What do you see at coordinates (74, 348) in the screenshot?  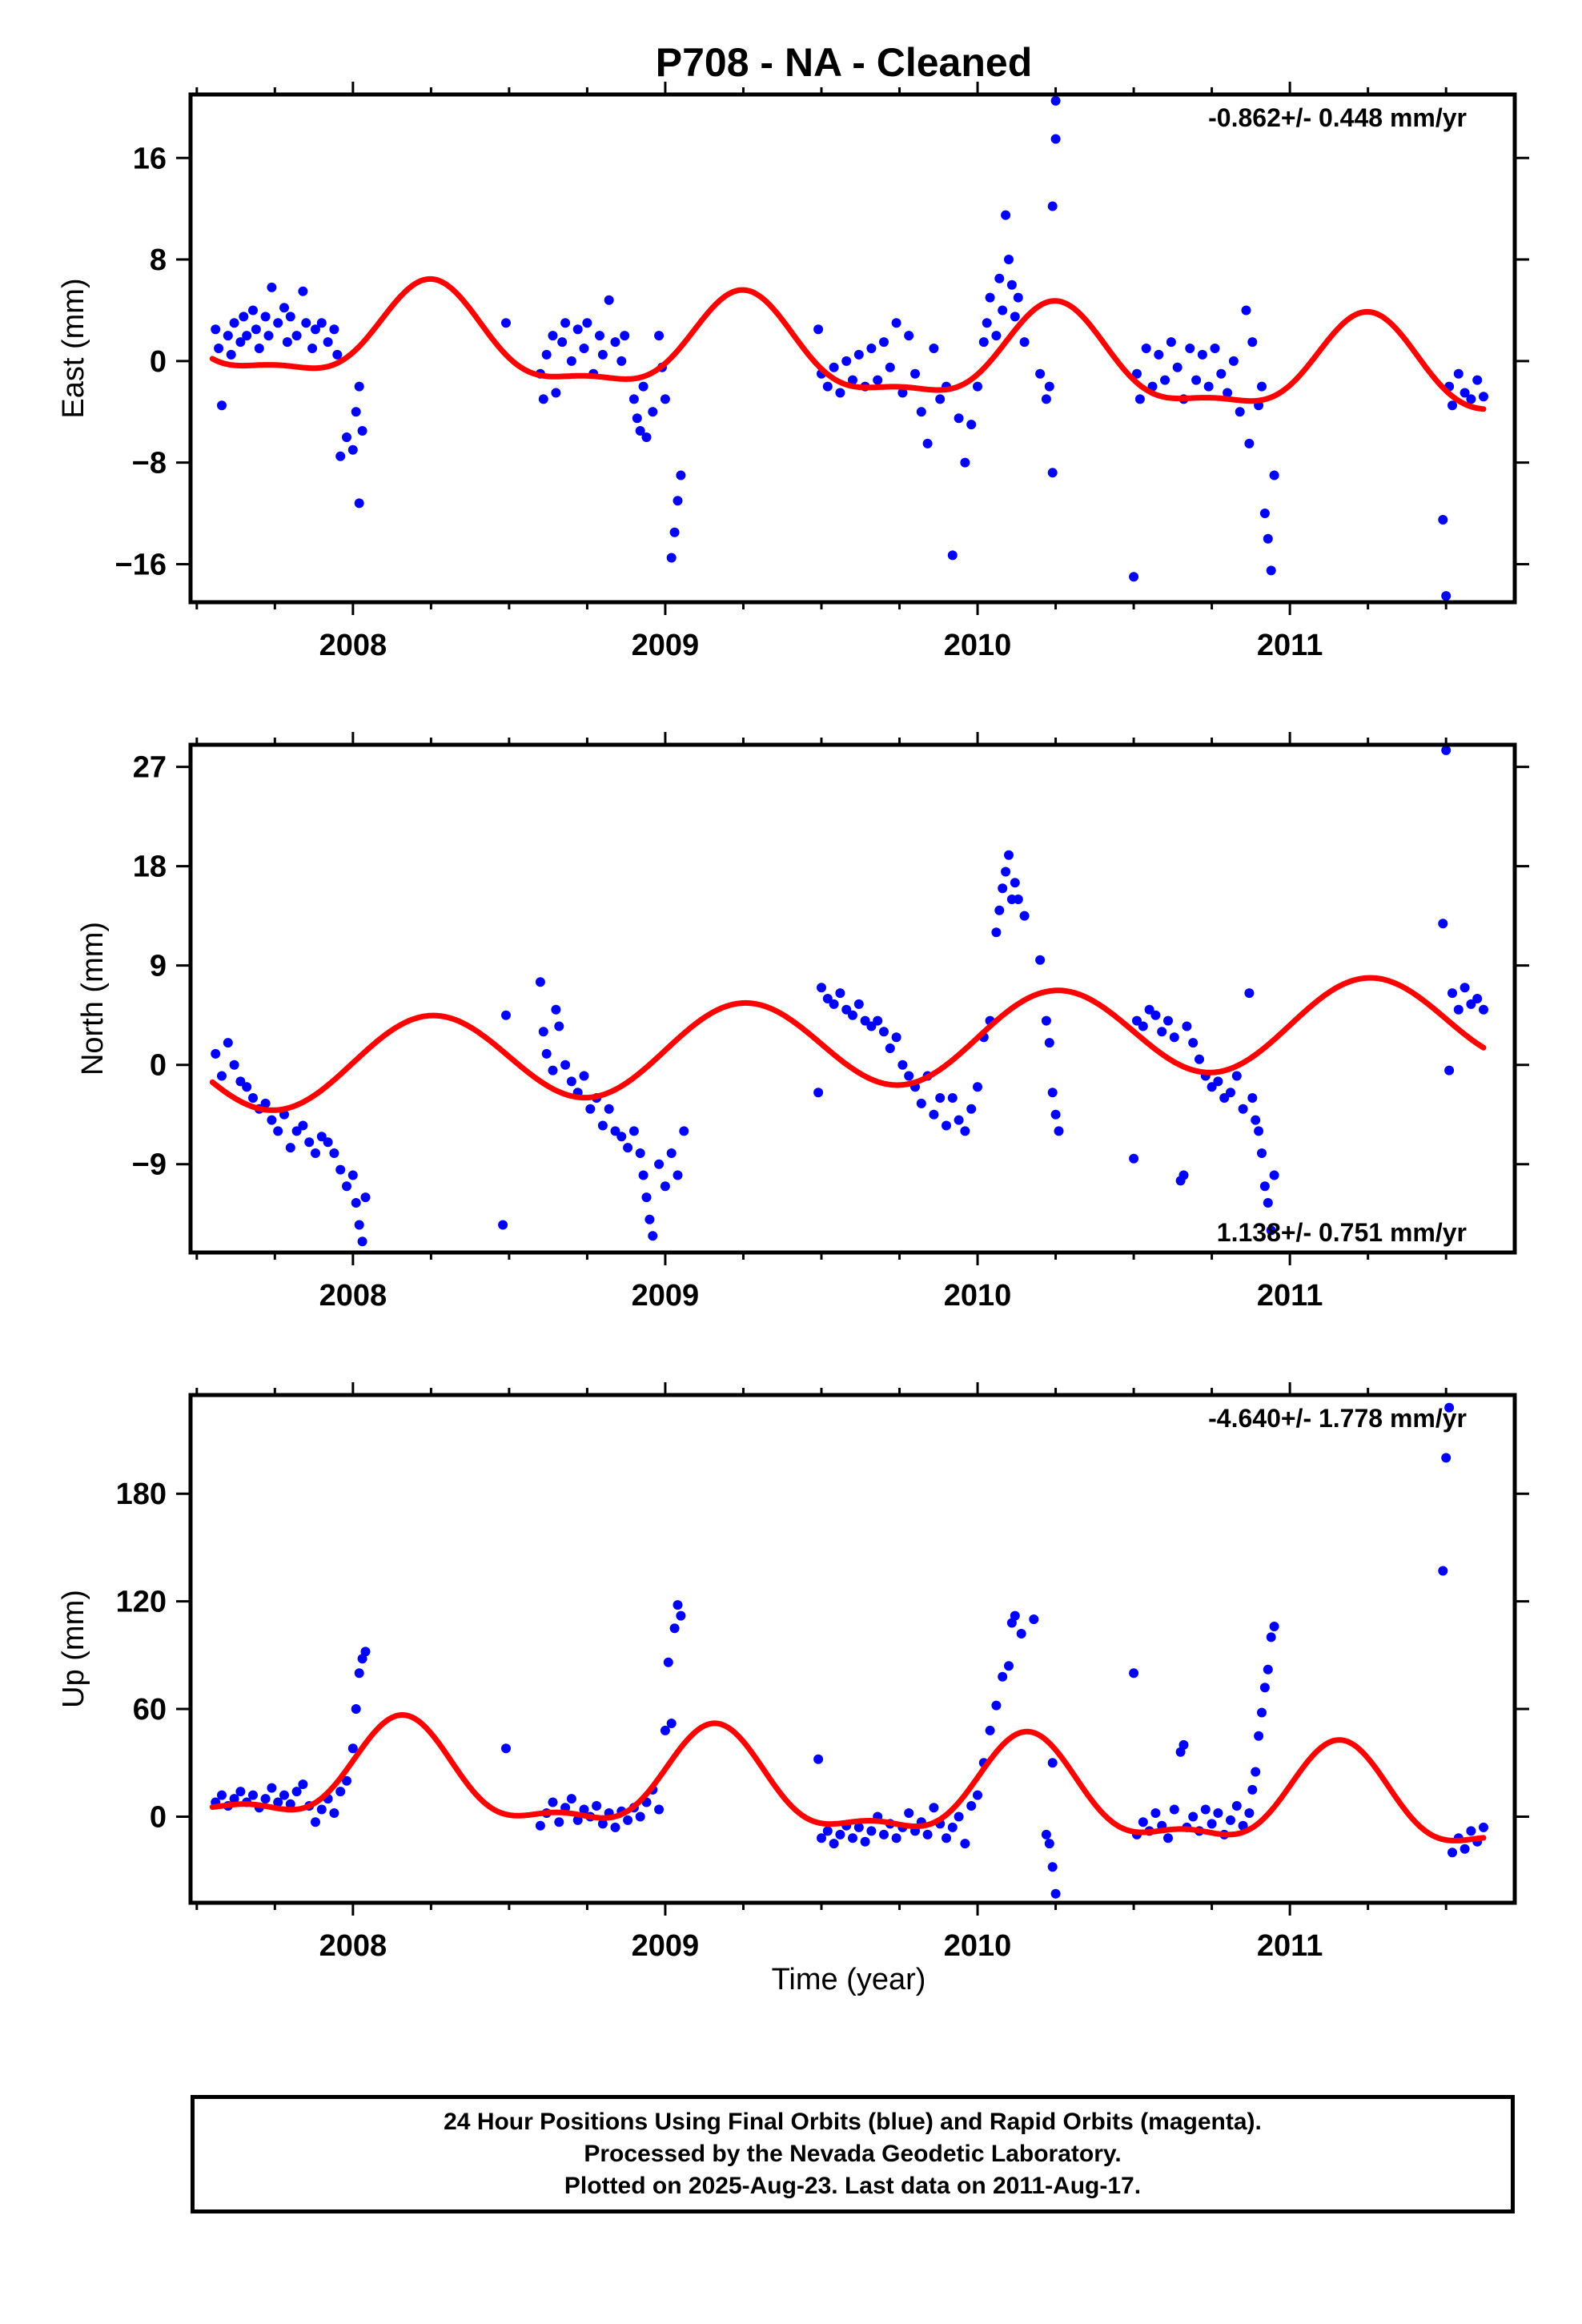 I see `y-axis-label: East (mm)` at bounding box center [74, 348].